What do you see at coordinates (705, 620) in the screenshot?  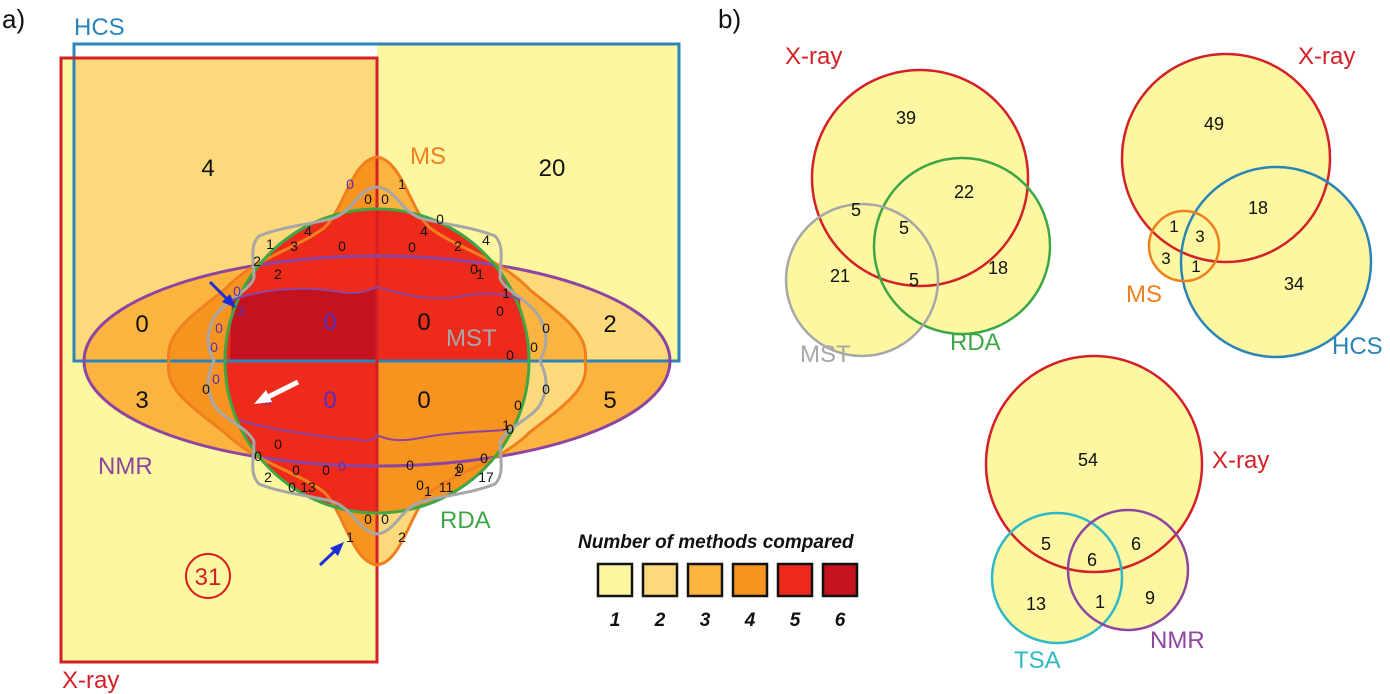 I see `legend-label-3: 3` at bounding box center [705, 620].